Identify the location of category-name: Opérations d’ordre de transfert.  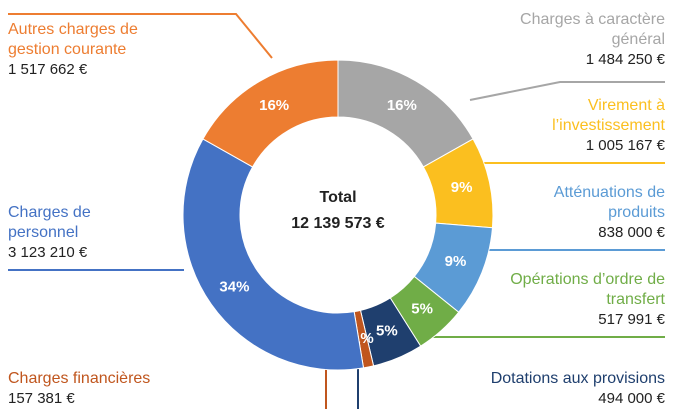
(587, 289).